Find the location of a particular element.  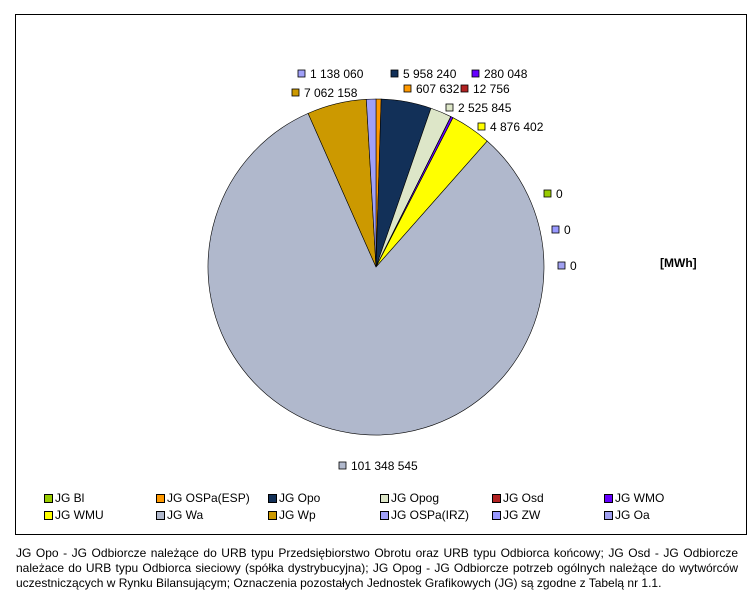

legend-item: JG Wa is located at coordinates (179, 515).